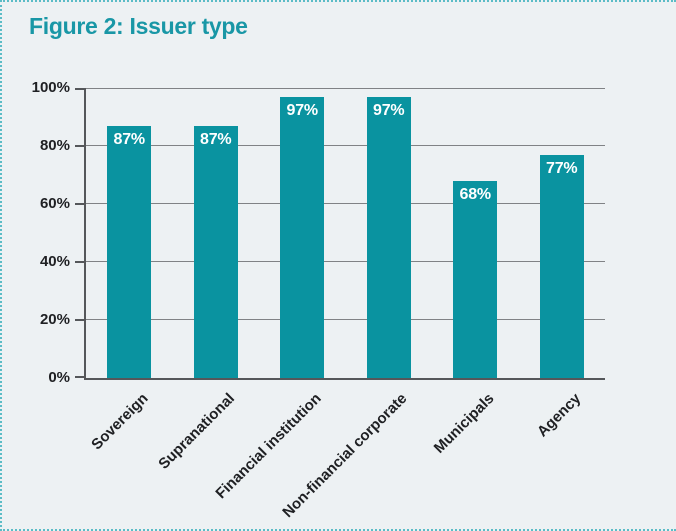 The image size is (676, 531). What do you see at coordinates (558, 415) in the screenshot?
I see `x-category-label: Agency` at bounding box center [558, 415].